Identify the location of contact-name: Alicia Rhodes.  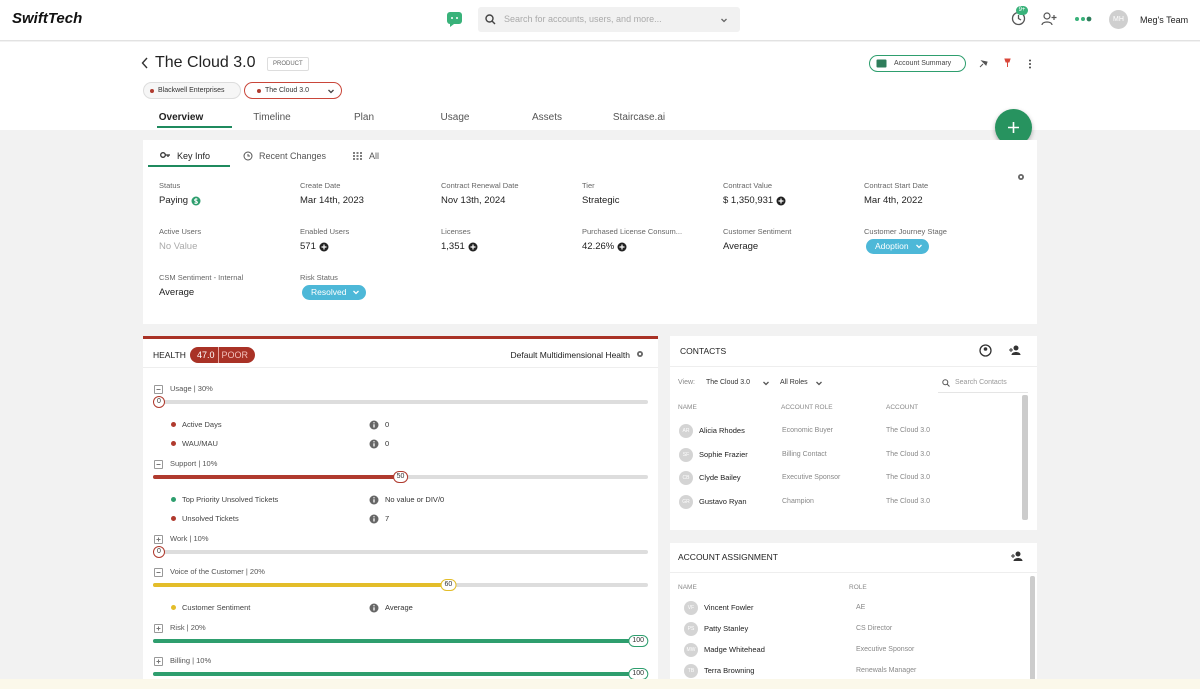
(722, 430).